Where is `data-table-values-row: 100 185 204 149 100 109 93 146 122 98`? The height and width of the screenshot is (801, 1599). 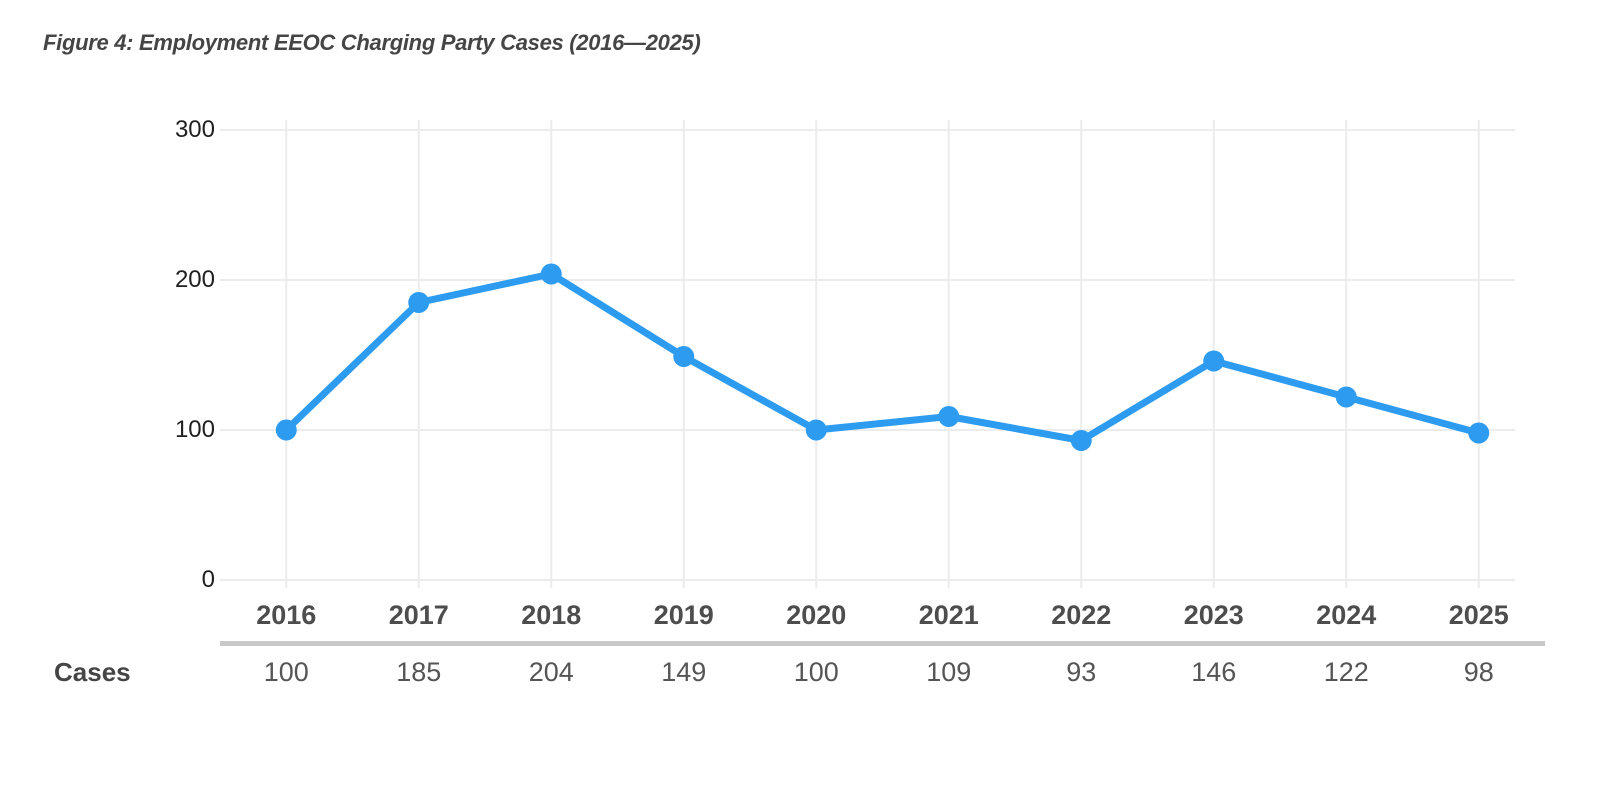 data-table-values-row: 100 185 204 149 100 109 93 146 122 98 is located at coordinates (882, 672).